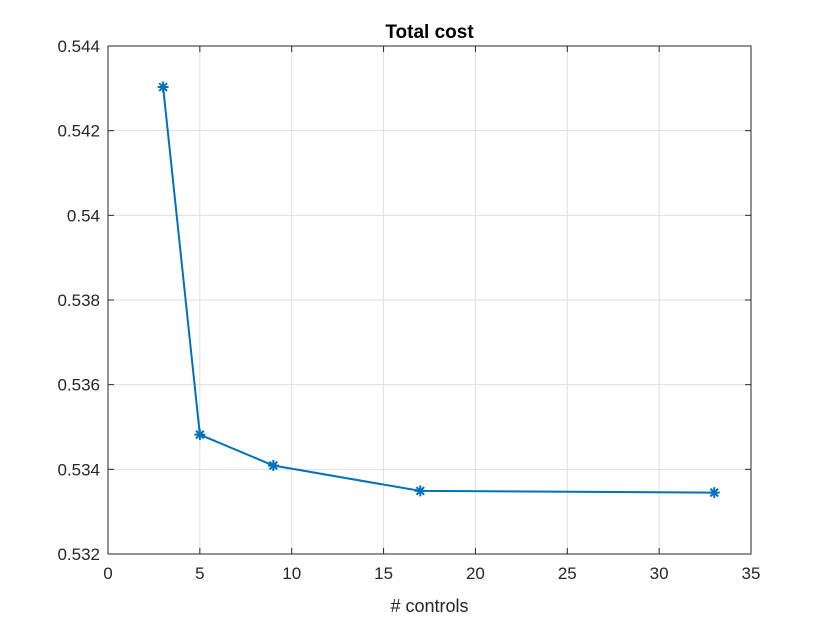  I want to click on y-tick-label: 0.542, so click(78, 131).